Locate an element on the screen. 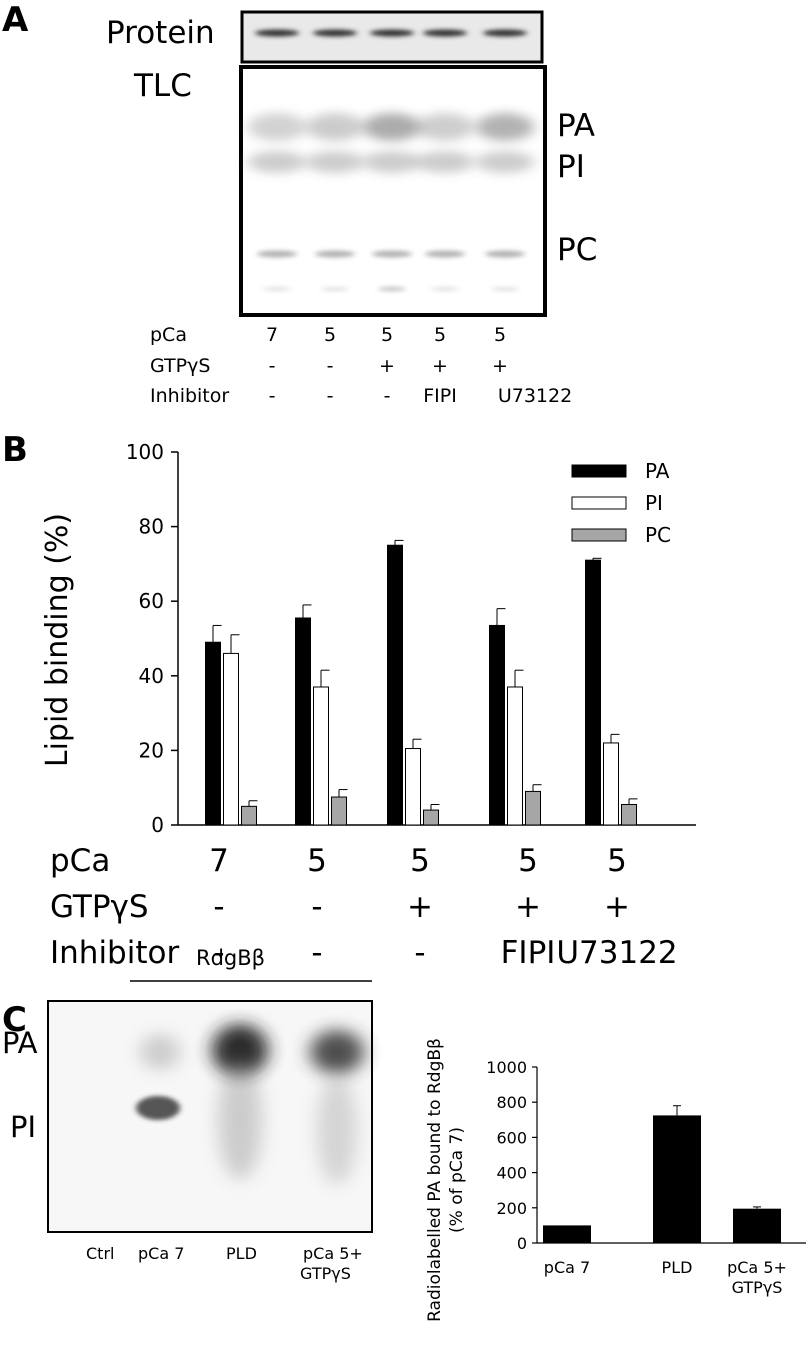 This screenshot has height=1355, width=812. c-x-tick-label: PLD is located at coordinates (677, 1267).